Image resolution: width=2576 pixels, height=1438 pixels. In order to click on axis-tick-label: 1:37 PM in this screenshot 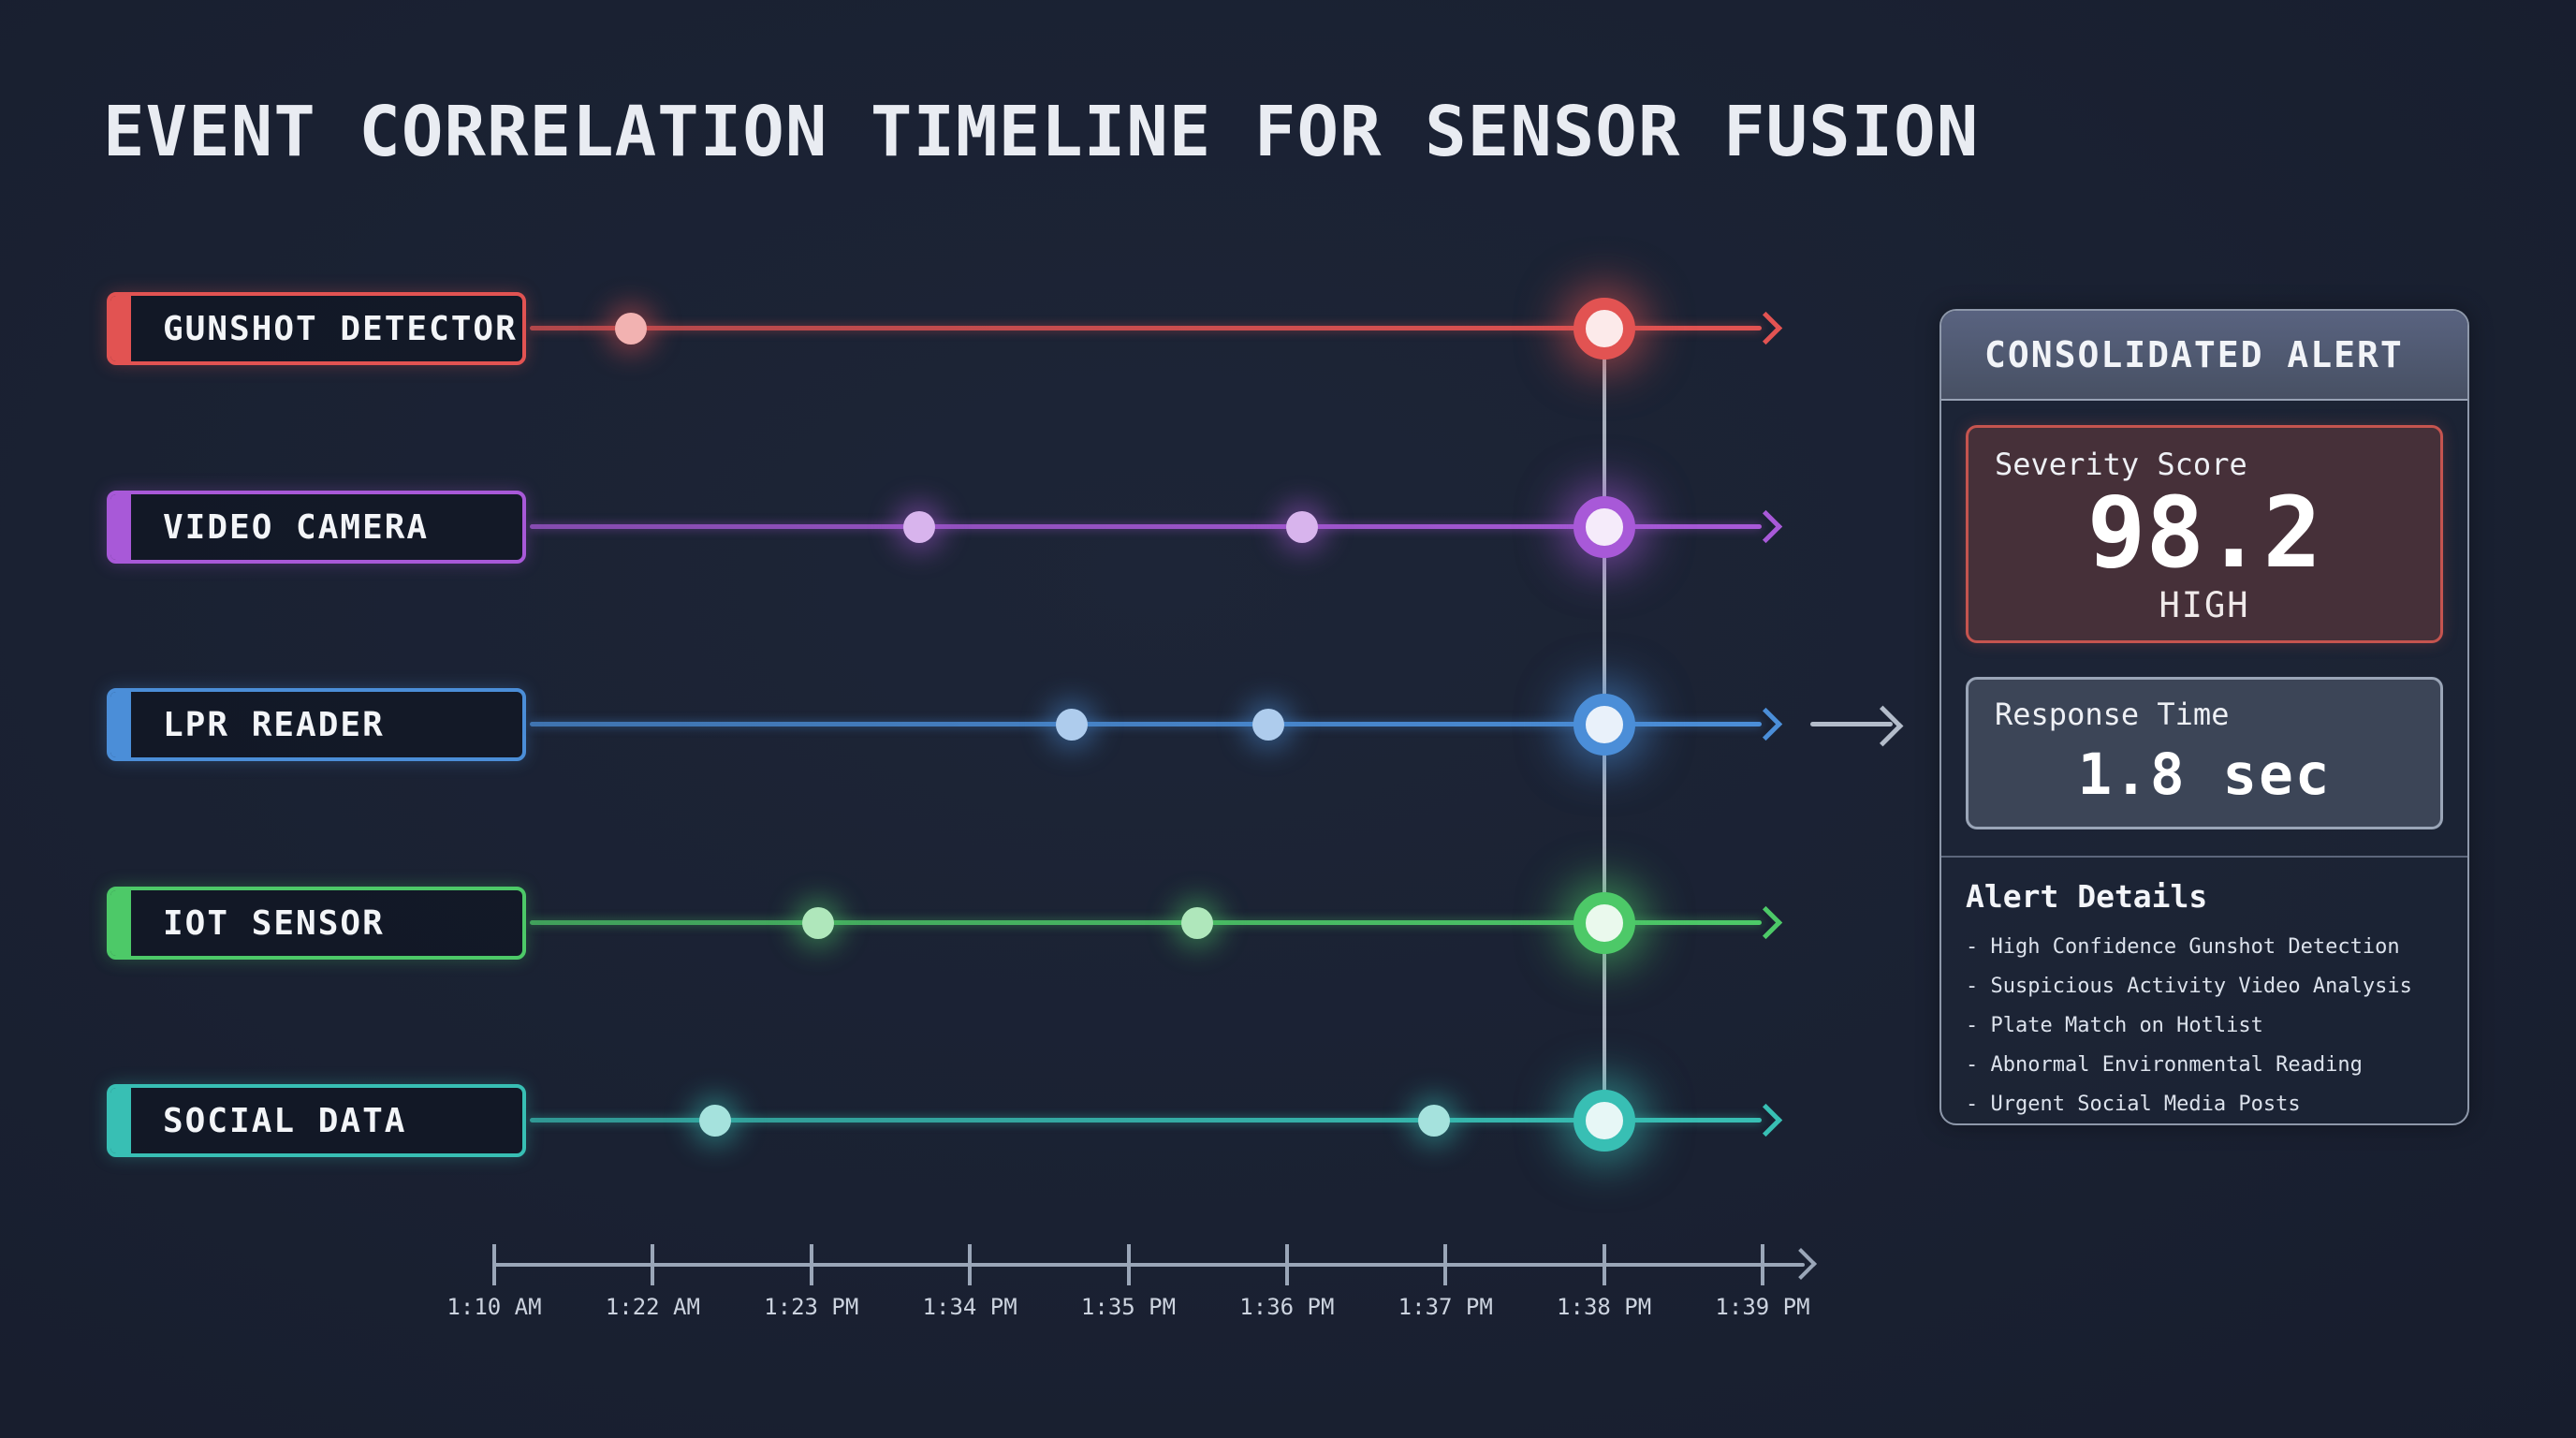, I will do `click(1445, 1307)`.